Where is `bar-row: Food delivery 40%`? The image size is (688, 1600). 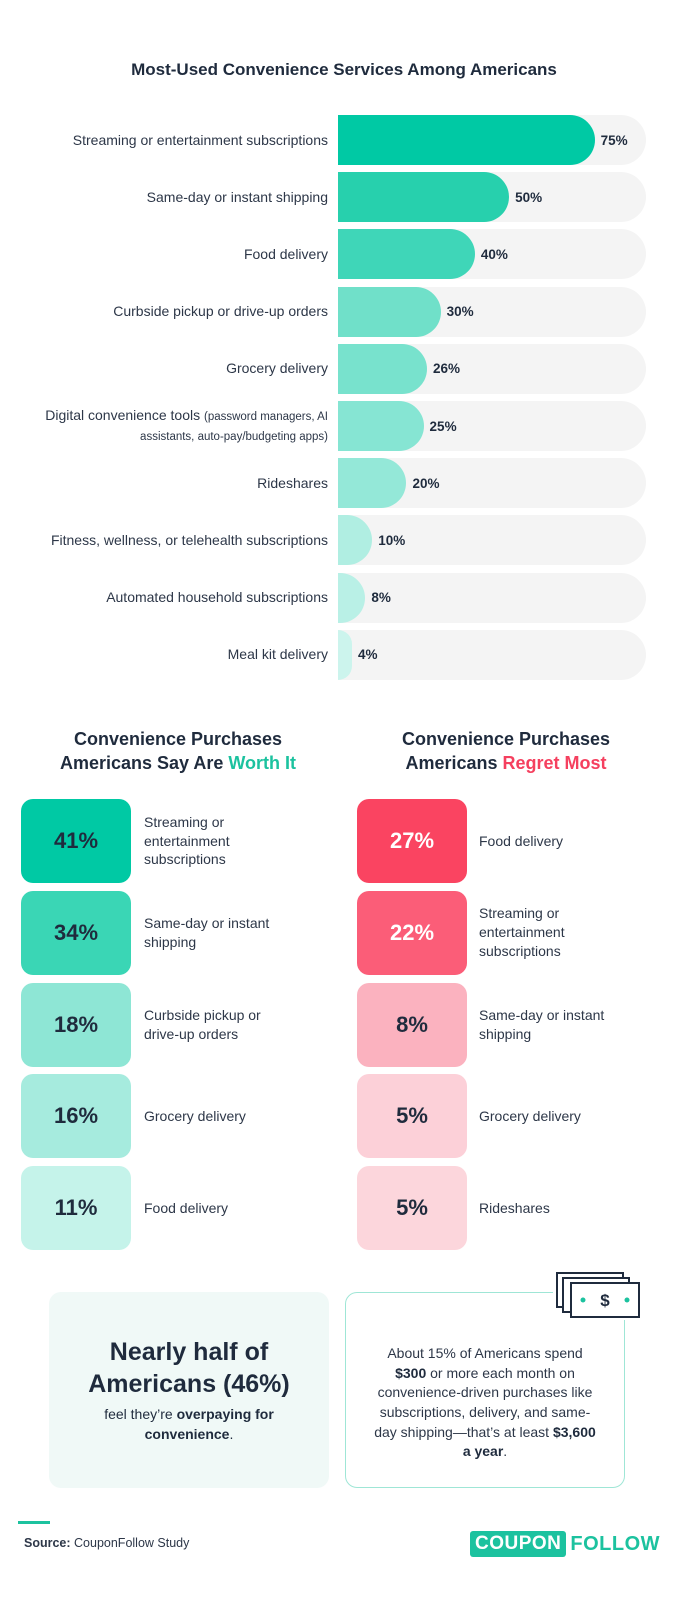
bar-row: Food delivery 40% is located at coordinates (344, 254).